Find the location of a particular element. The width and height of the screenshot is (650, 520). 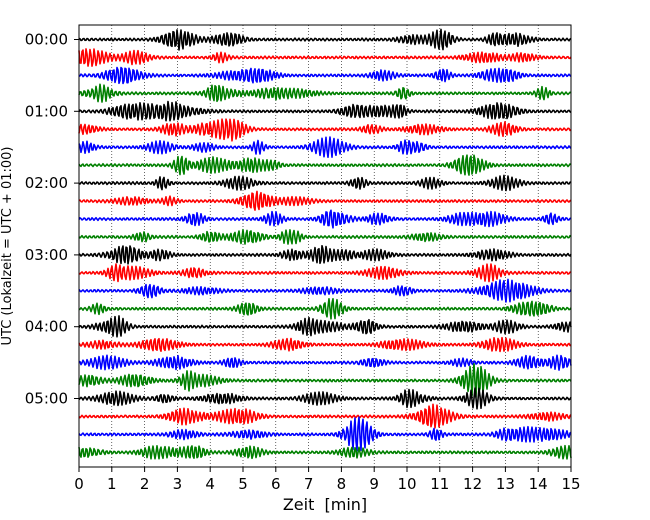

y-tick-label: 03:00 is located at coordinates (46, 255).